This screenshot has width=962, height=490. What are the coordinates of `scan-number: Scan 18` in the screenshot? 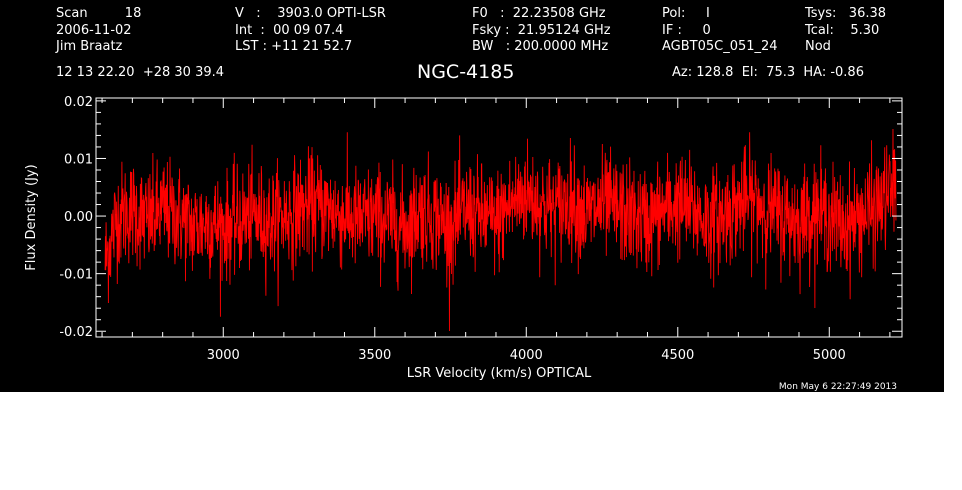 It's located at (99, 13).